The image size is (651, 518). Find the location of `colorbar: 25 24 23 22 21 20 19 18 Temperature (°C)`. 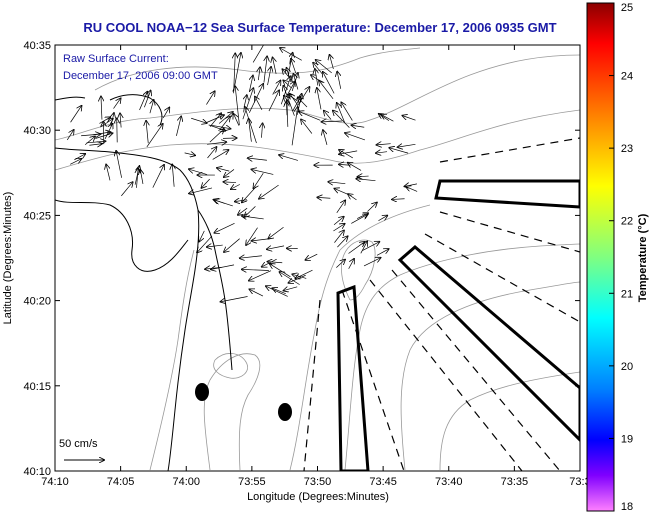

colorbar: 25 24 23 22 21 20 19 18 Temperature (°C) is located at coordinates (617, 257).